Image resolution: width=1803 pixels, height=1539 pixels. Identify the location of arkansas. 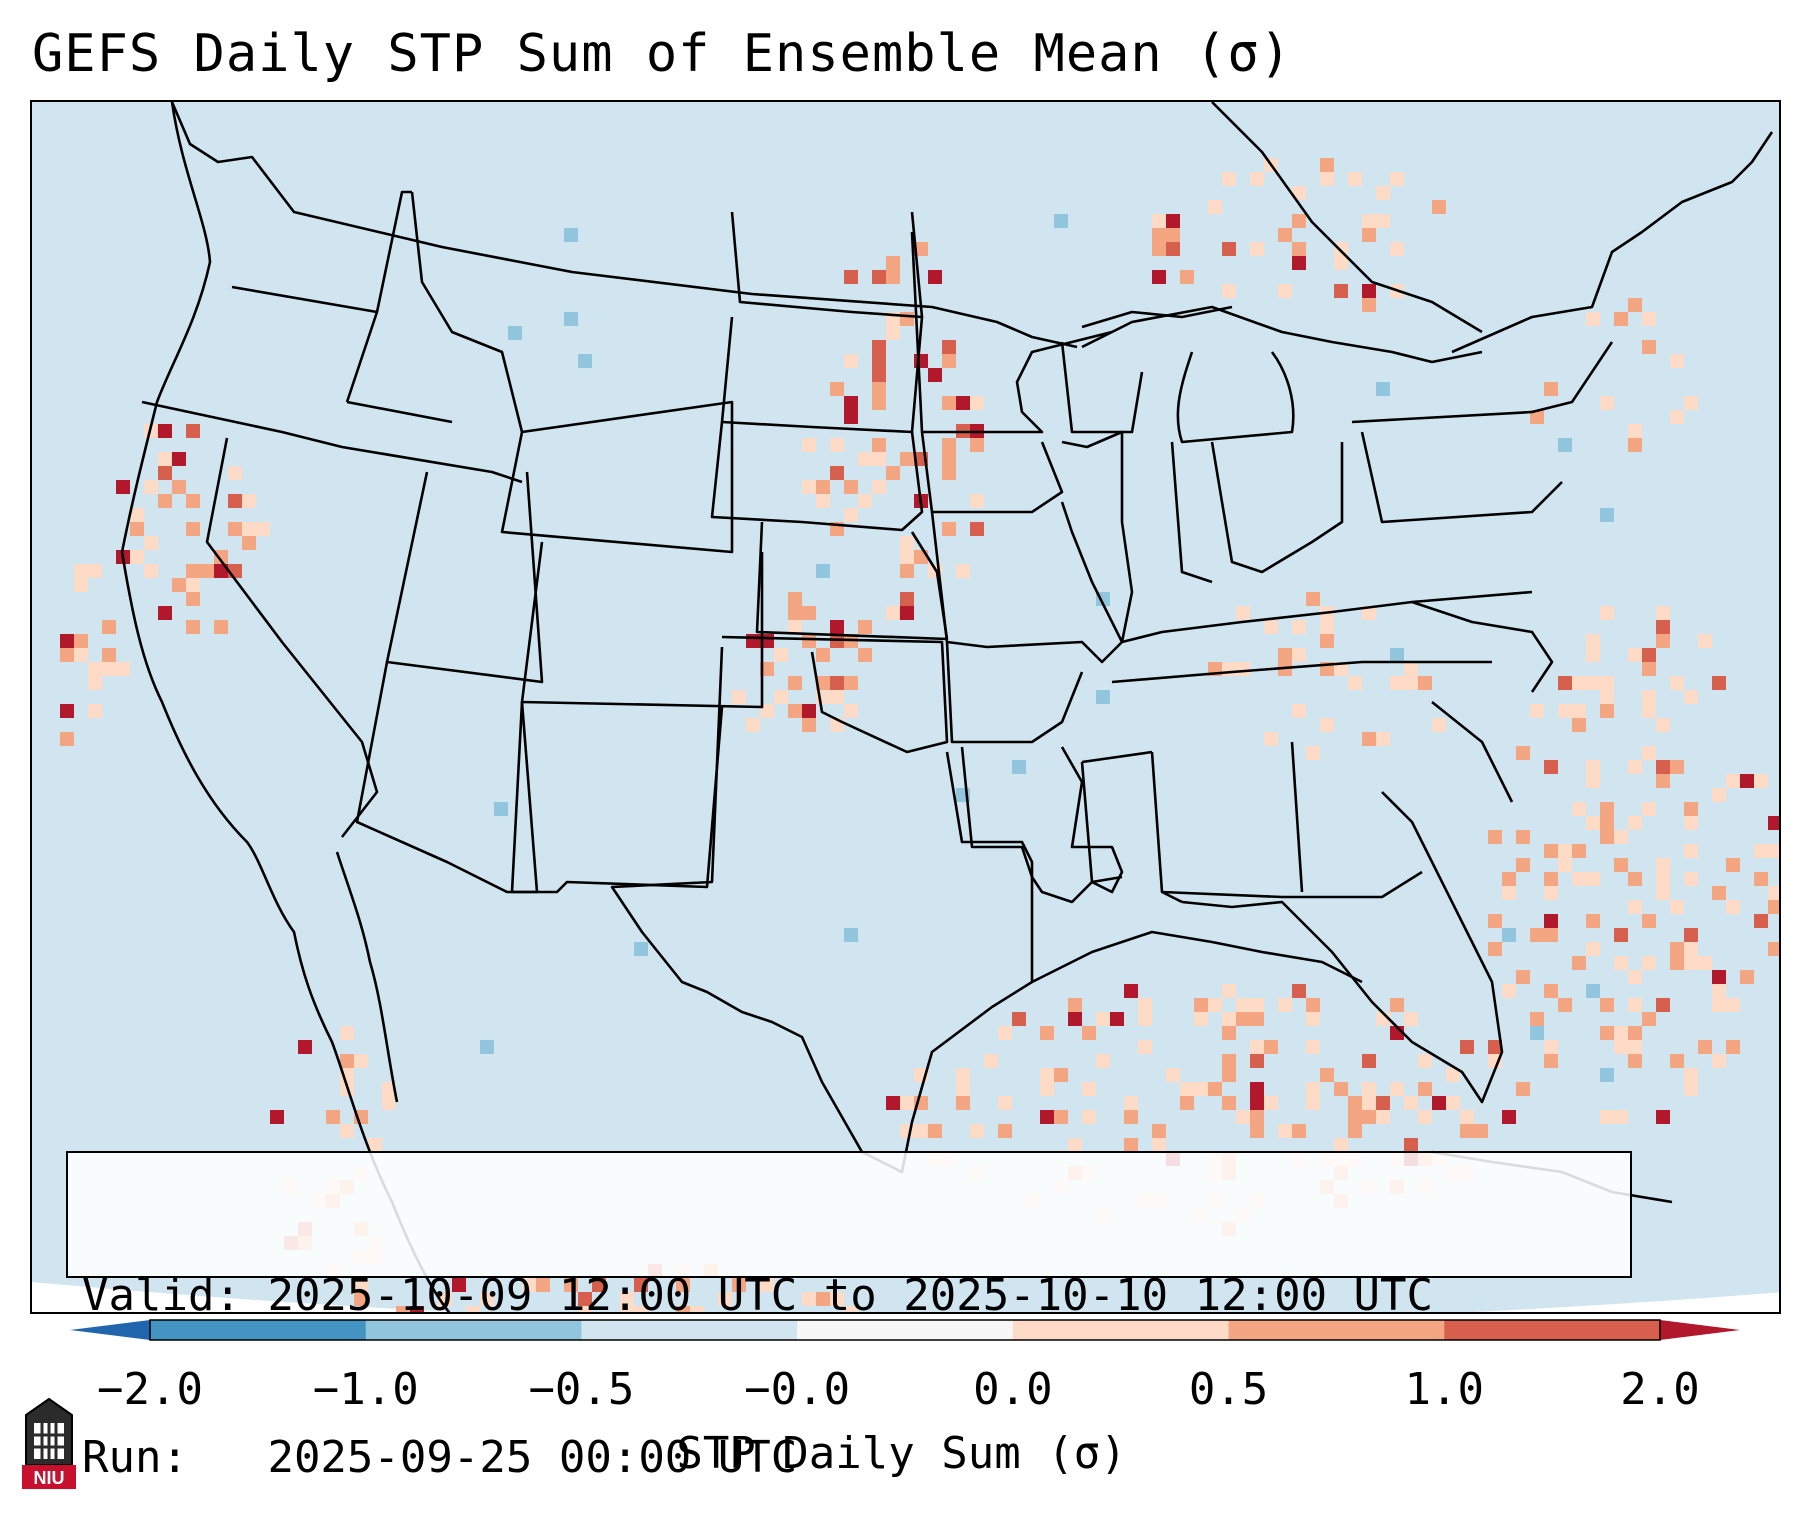
(1014, 692).